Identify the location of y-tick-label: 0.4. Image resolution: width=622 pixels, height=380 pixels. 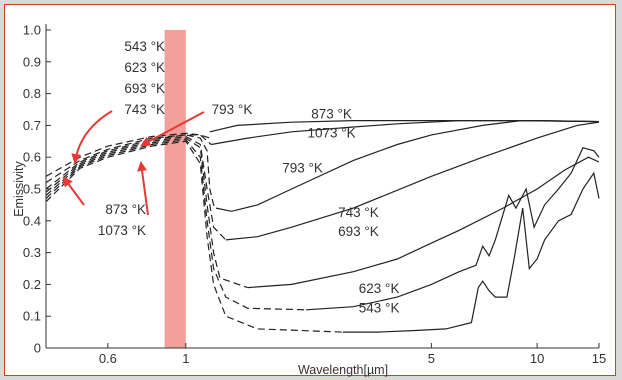
(32, 220).